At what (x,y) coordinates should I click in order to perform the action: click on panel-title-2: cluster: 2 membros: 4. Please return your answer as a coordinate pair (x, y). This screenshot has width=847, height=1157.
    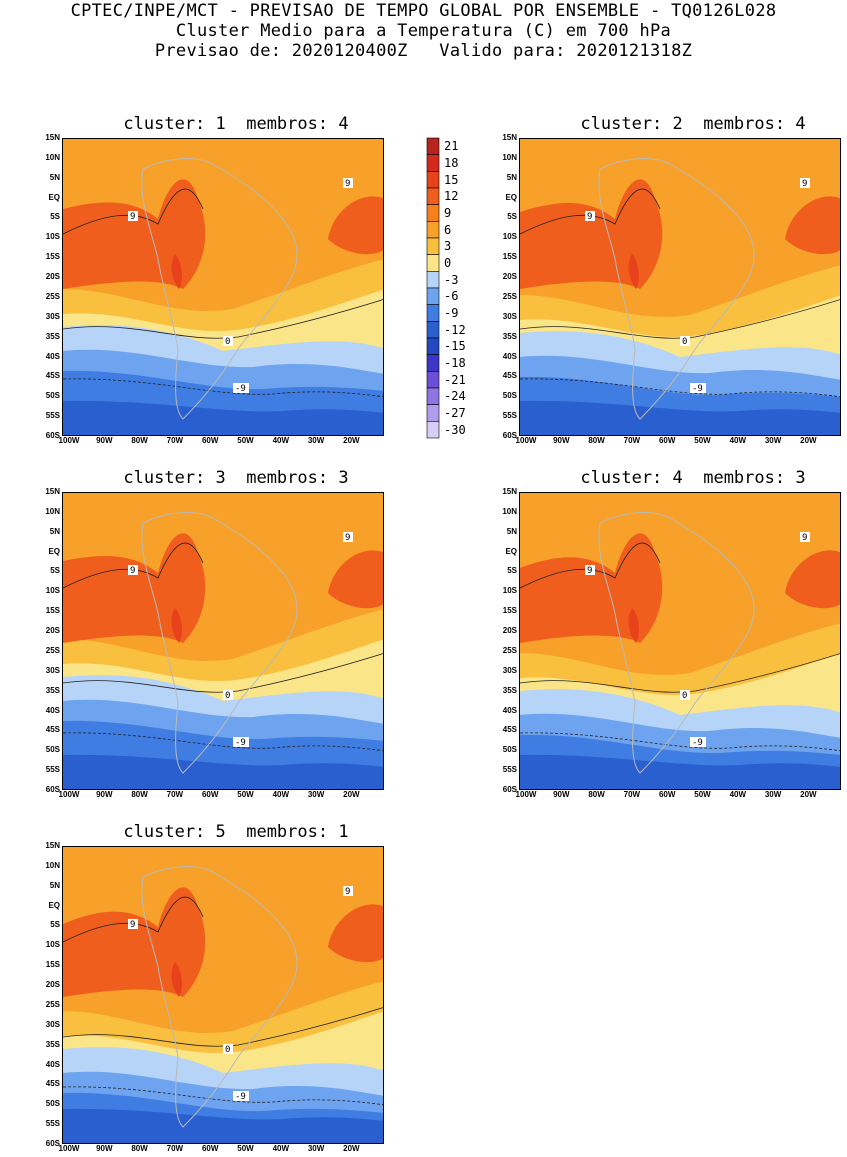
    Looking at the image, I should click on (693, 124).